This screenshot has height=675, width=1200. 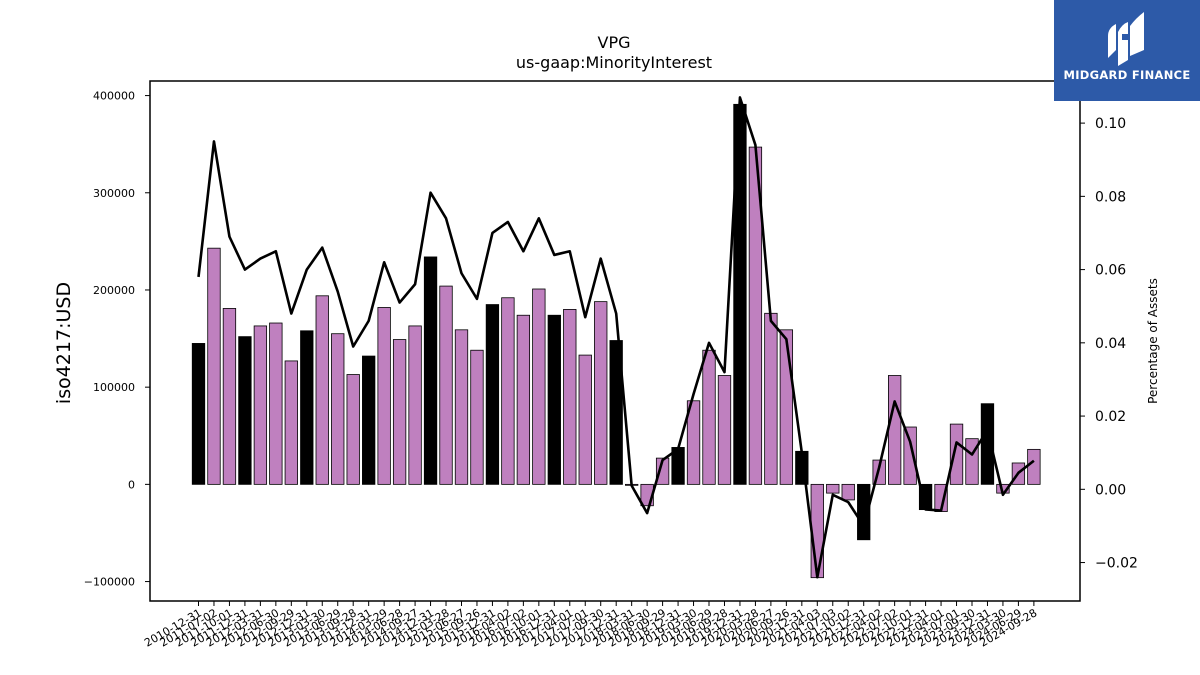 What do you see at coordinates (131, 484) in the screenshot?
I see `y-tick-label: 0` at bounding box center [131, 484].